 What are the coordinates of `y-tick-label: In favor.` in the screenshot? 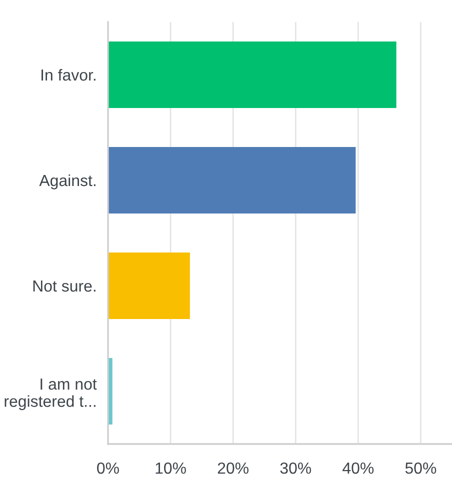 It's located at (69, 74).